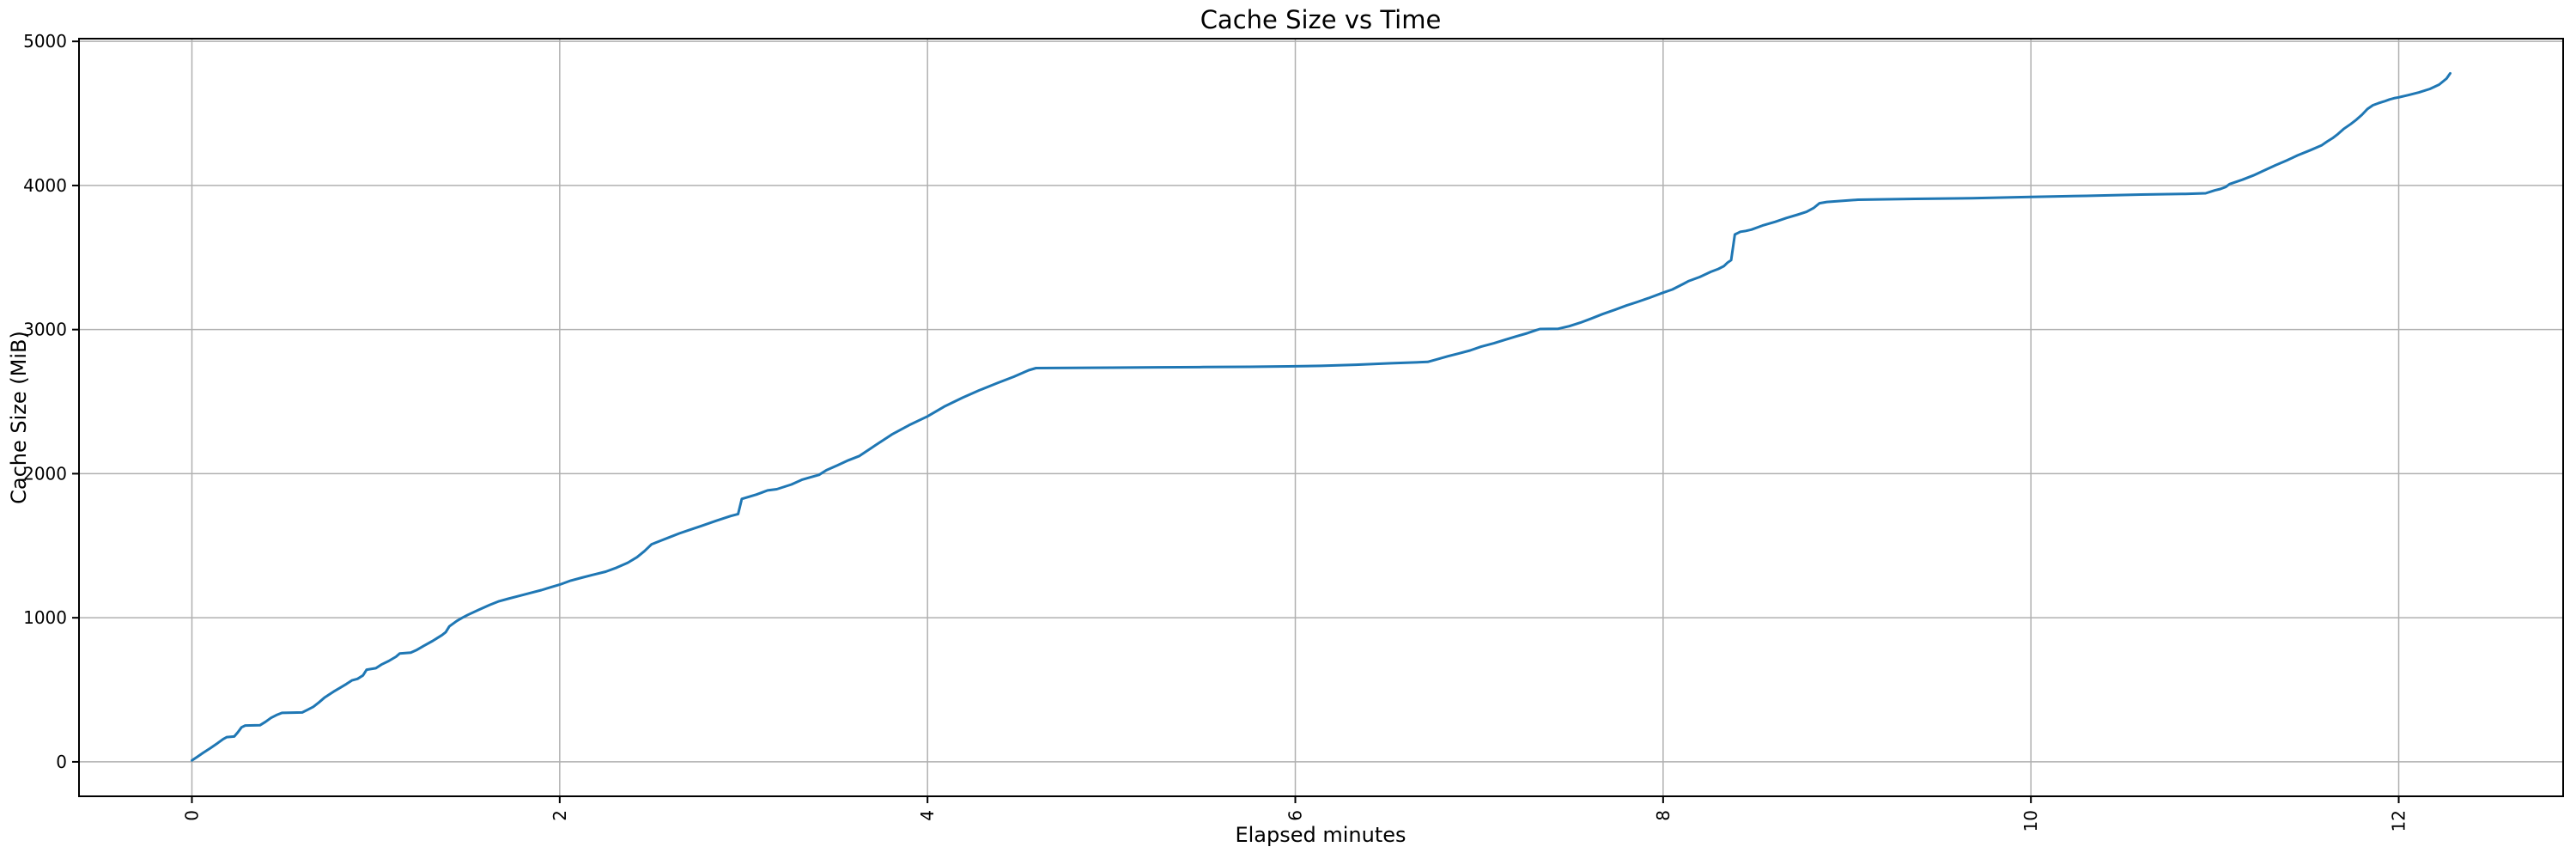  Describe the element at coordinates (1664, 816) in the screenshot. I see `x-tick-label: 8` at that location.